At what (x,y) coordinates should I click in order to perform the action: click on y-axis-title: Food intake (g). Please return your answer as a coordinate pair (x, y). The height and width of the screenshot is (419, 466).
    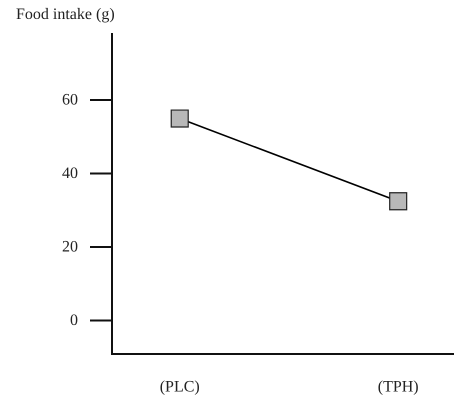
    Looking at the image, I should click on (65, 15).